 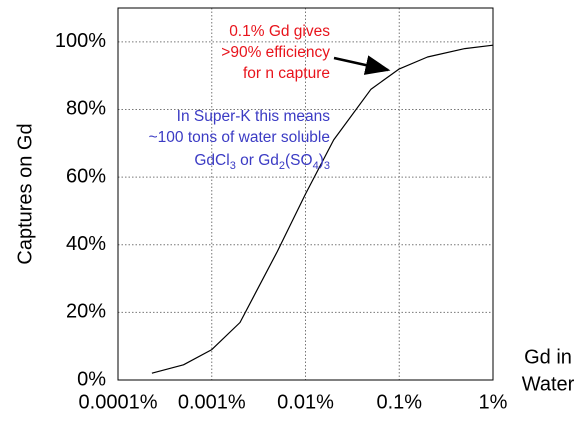 I want to click on annotation: GdCl3 or Gd2(SO4)3, so click(x=262, y=162).